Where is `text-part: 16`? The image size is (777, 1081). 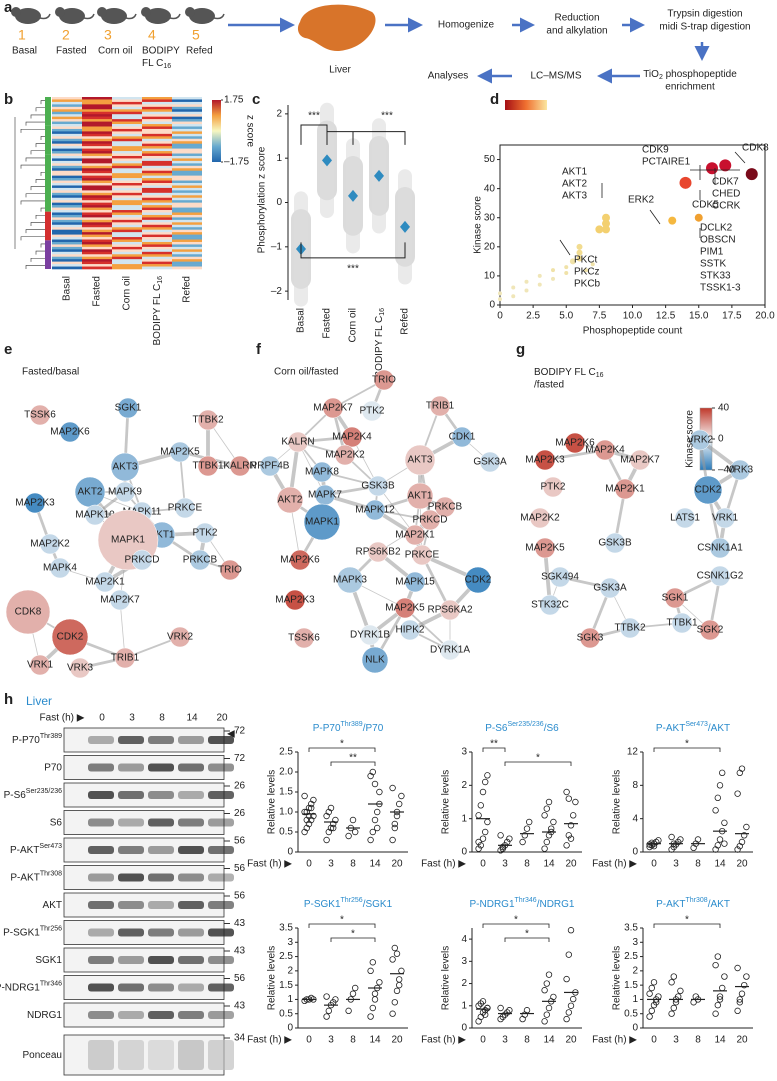
text-part: 16 is located at coordinates (167, 66).